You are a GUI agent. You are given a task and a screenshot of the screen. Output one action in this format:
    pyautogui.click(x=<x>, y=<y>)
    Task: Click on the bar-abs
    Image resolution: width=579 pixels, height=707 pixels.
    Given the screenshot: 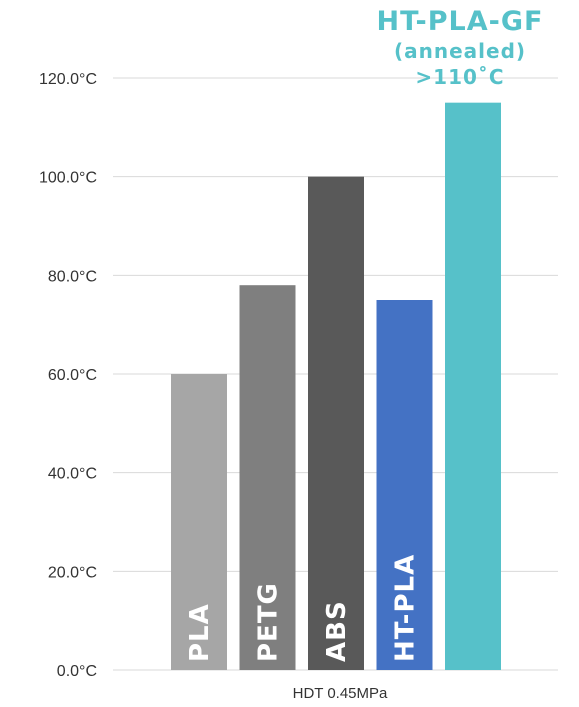 What is the action you would take?
    pyautogui.click(x=336, y=423)
    